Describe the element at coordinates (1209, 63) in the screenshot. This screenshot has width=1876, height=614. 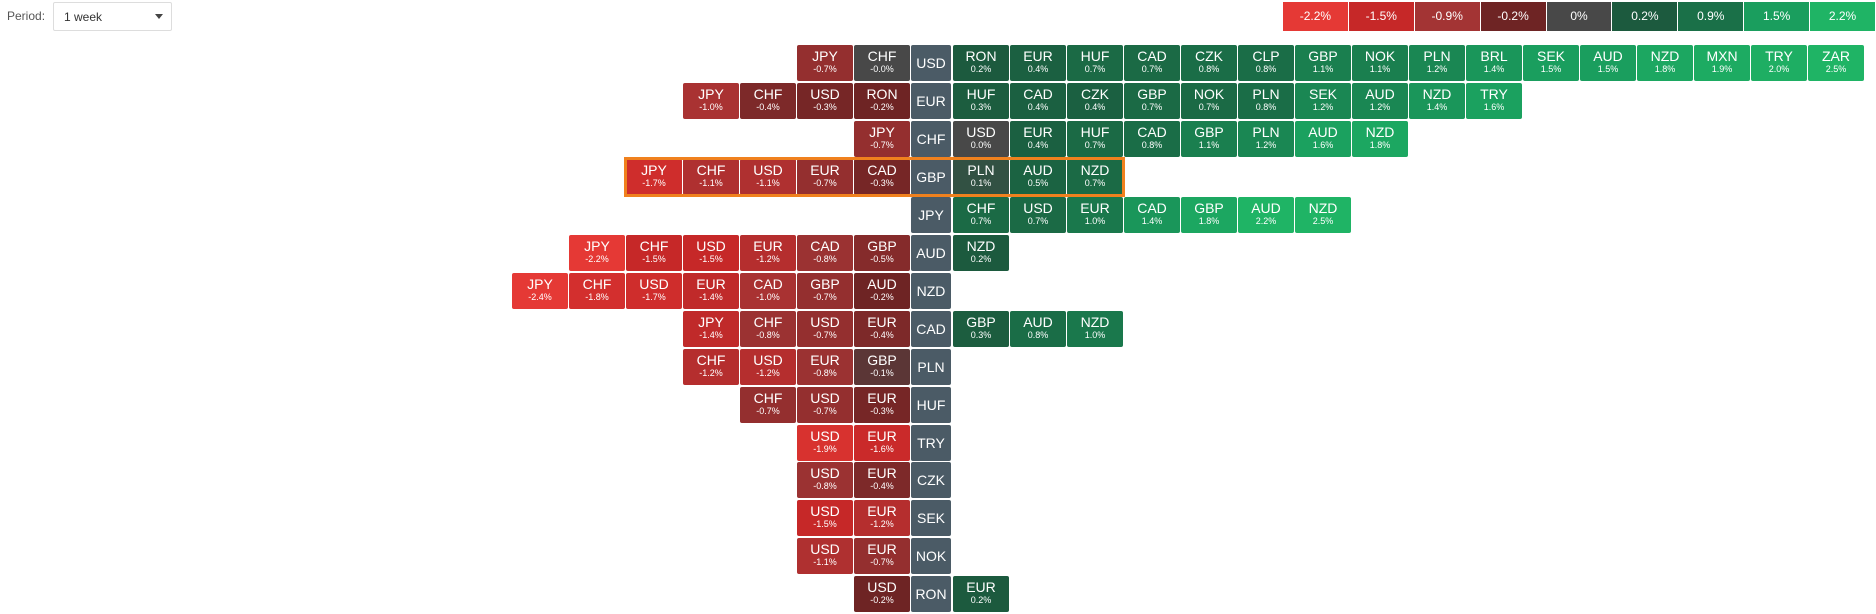
I see `currency-cell: CZK 0.8%` at that location.